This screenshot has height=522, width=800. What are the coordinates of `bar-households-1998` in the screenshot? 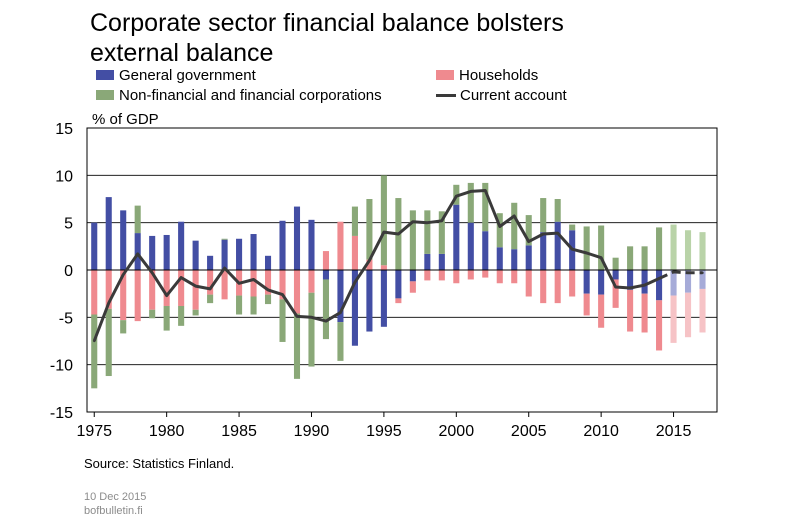 It's located at (427, 275).